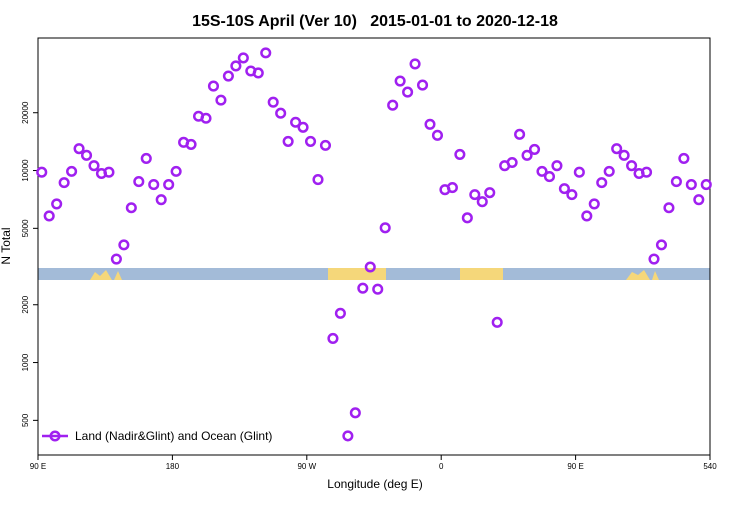 This screenshot has width=750, height=505. Describe the element at coordinates (25, 304) in the screenshot. I see `y-tick-label: 2000` at that location.